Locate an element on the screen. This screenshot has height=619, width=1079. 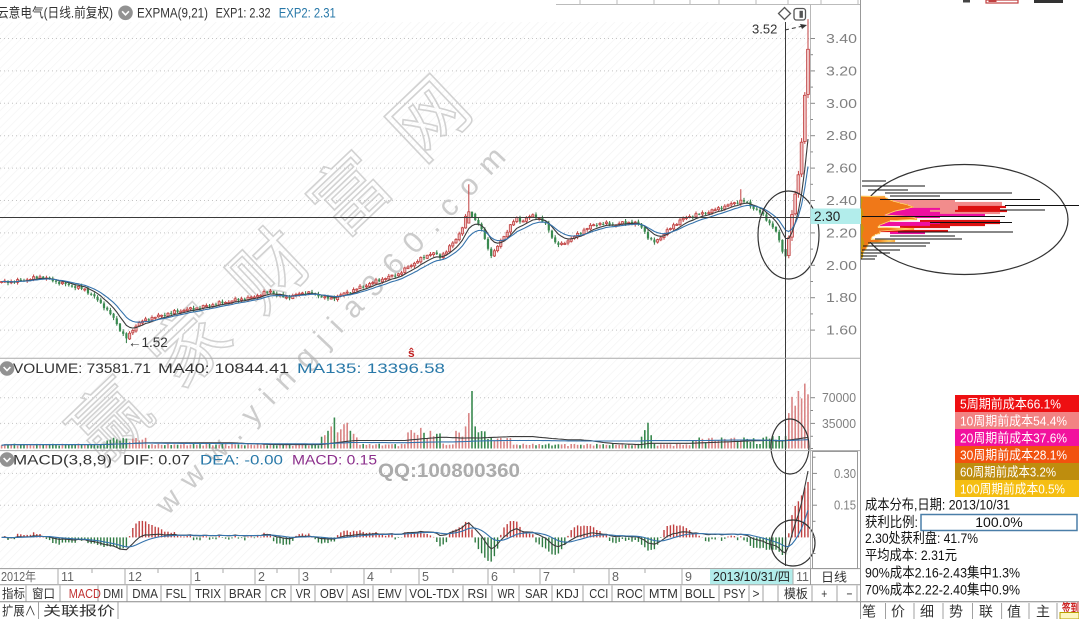
svg-text: CR is located at coordinates (279, 594).